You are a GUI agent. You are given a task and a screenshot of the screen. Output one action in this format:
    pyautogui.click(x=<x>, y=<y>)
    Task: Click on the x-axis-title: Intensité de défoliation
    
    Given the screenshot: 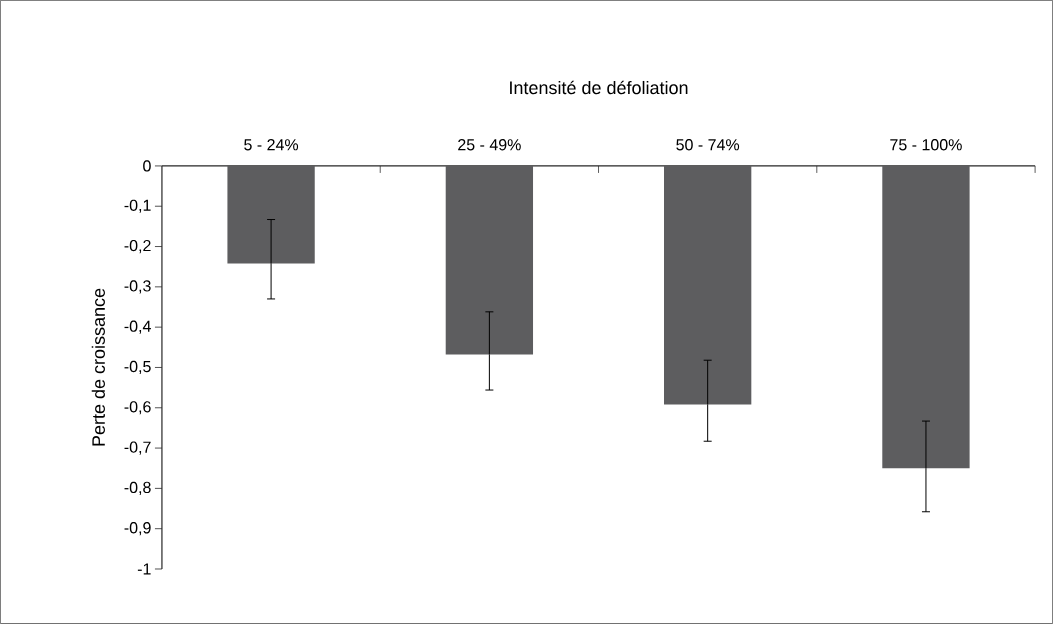 What is the action you would take?
    pyautogui.click(x=599, y=87)
    